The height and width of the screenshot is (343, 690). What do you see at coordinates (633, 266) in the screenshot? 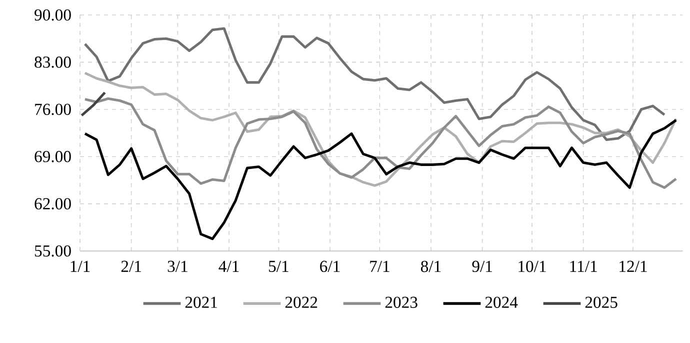
I see `x-tick-label: 12/1` at bounding box center [633, 266].